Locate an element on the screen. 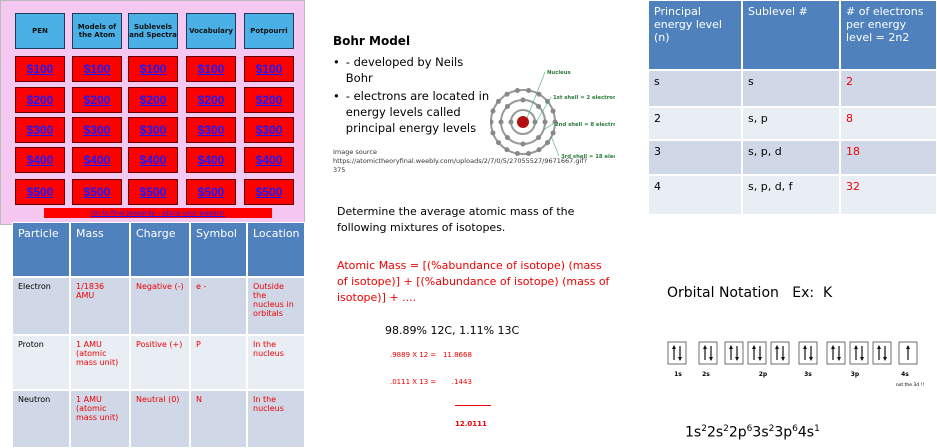 Image resolution: width=937 pixels, height=448 pixels. header-cell: Location is located at coordinates (276, 249).